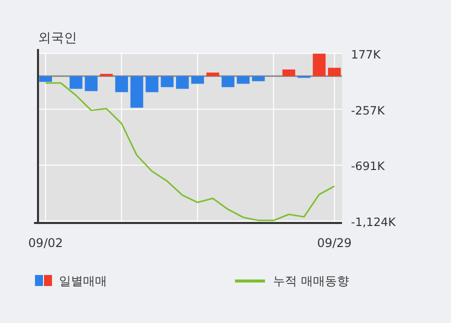  What do you see at coordinates (57, 38) in the screenshot?
I see `chart-title: 외국인` at bounding box center [57, 38].